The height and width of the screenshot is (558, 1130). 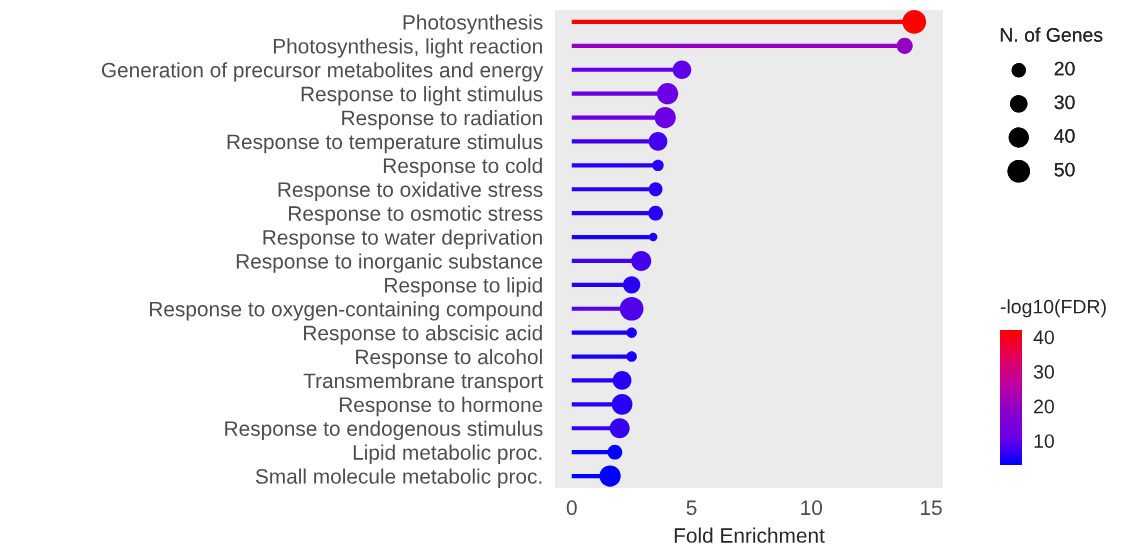 I want to click on color-bar-title: -log10(FDR), so click(x=1053, y=308).